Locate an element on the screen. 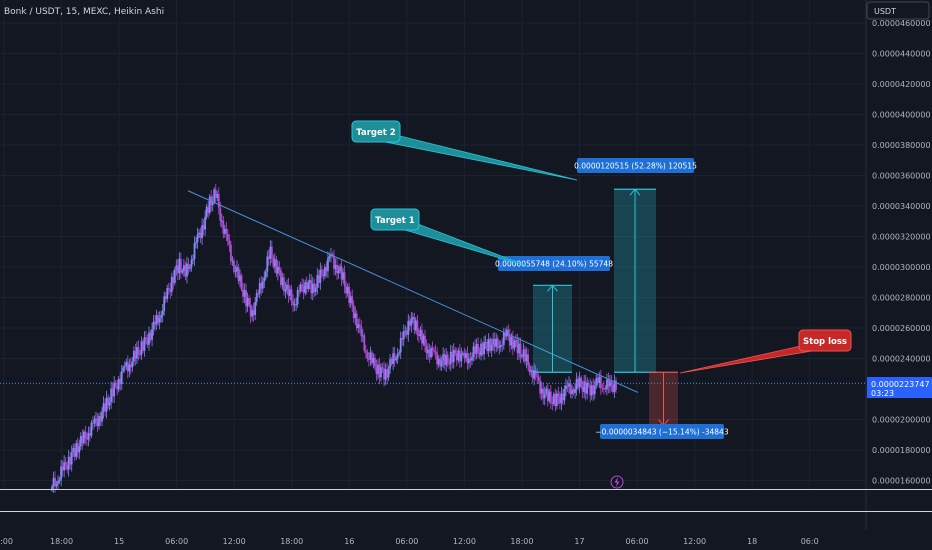 The height and width of the screenshot is (550, 932). currency-button: USDT is located at coordinates (885, 11).